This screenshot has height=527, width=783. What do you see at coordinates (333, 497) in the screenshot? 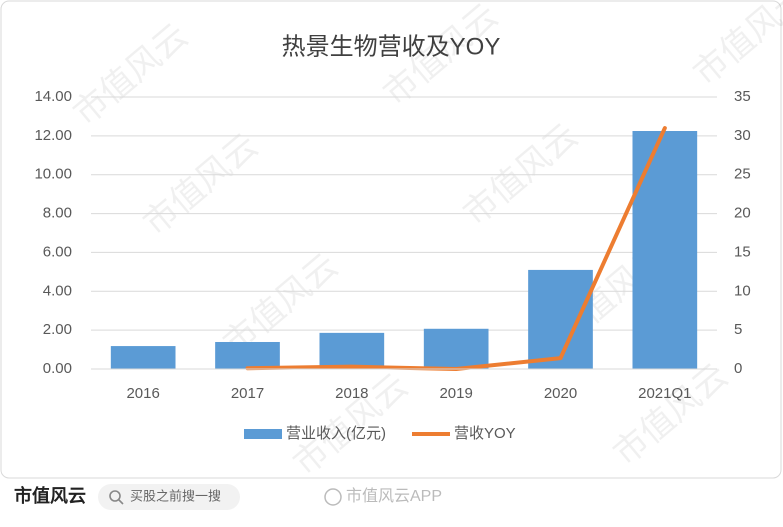
I see `weibo-icon` at bounding box center [333, 497].